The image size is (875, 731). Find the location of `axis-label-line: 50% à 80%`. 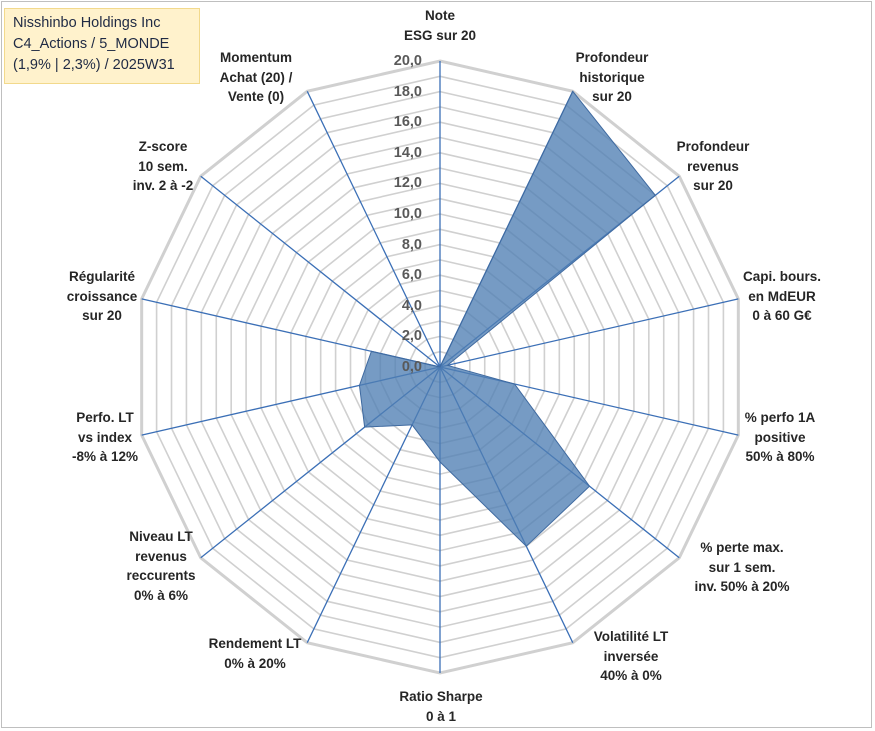

axis-label-line: 50% à 80% is located at coordinates (780, 456).